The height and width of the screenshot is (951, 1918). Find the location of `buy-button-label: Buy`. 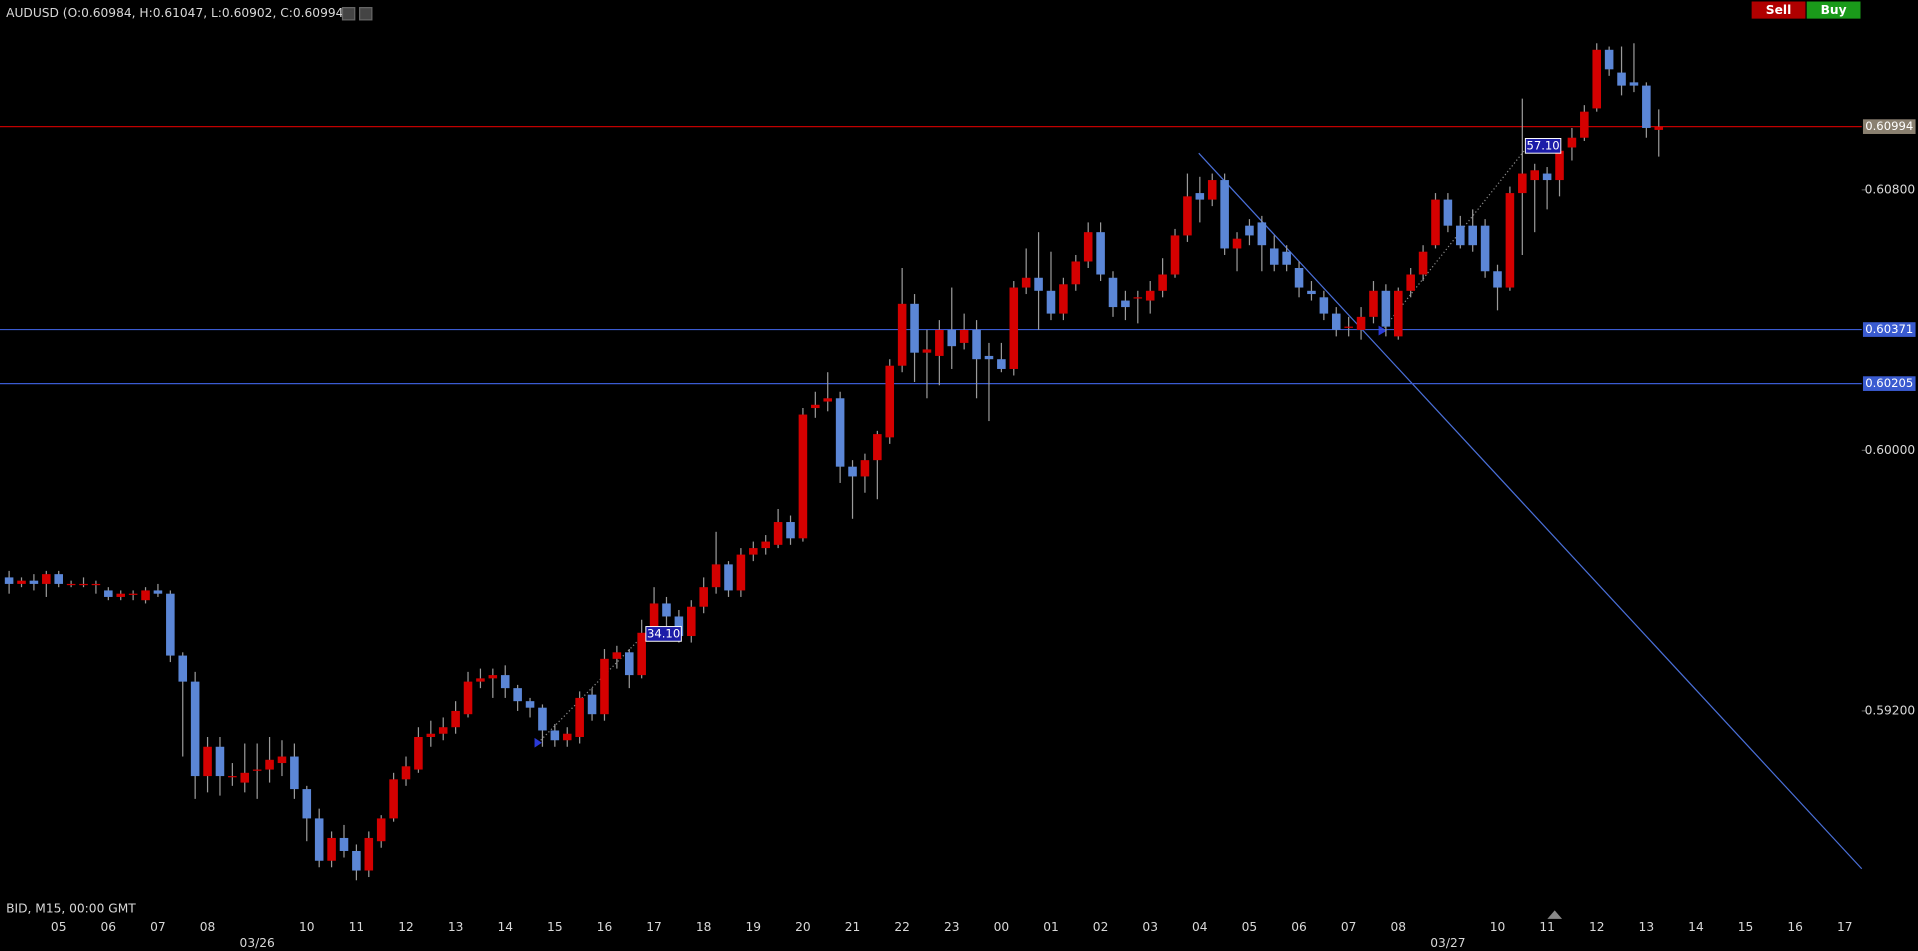

buy-button-label: Buy is located at coordinates (1834, 10).